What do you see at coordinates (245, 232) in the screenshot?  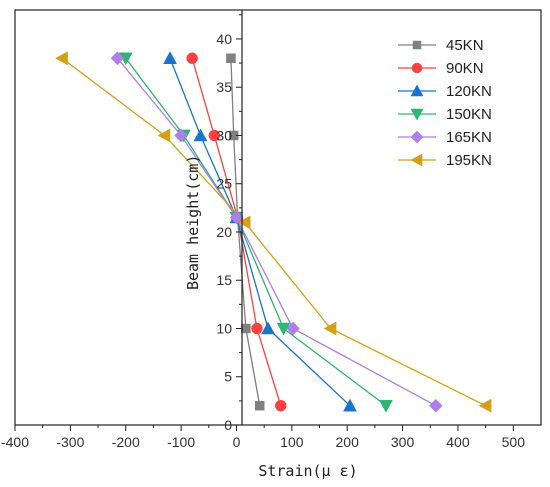 I see `series-line-45kn` at bounding box center [245, 232].